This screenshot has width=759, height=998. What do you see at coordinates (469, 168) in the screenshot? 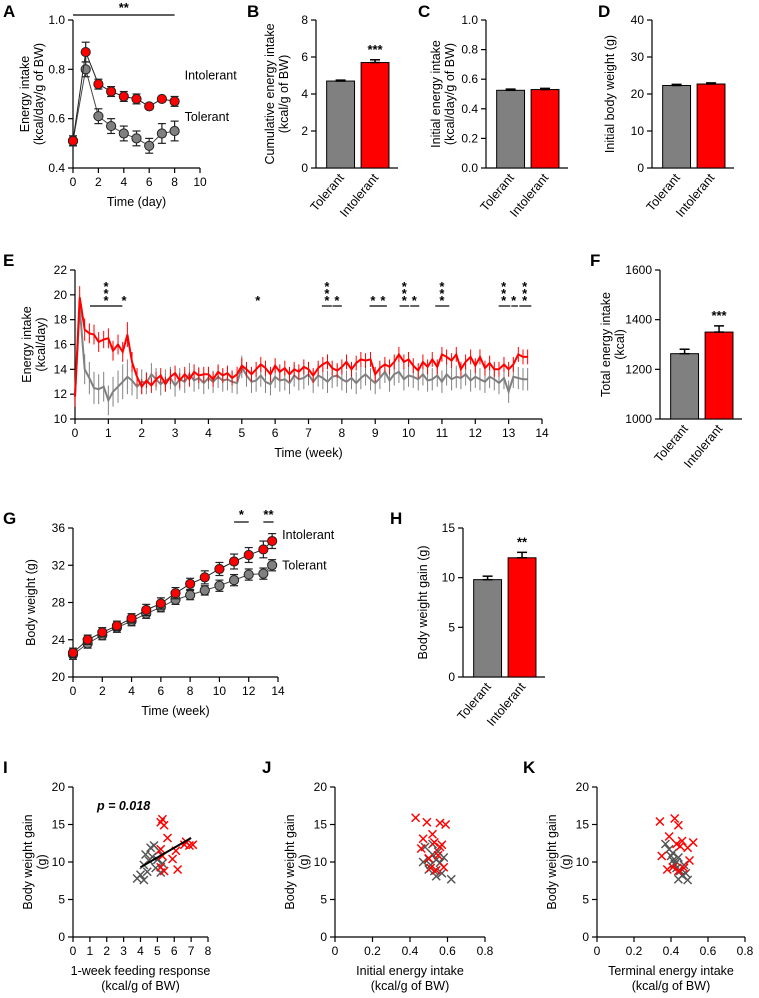
I see `y-tick-label: 0.0` at bounding box center [469, 168].